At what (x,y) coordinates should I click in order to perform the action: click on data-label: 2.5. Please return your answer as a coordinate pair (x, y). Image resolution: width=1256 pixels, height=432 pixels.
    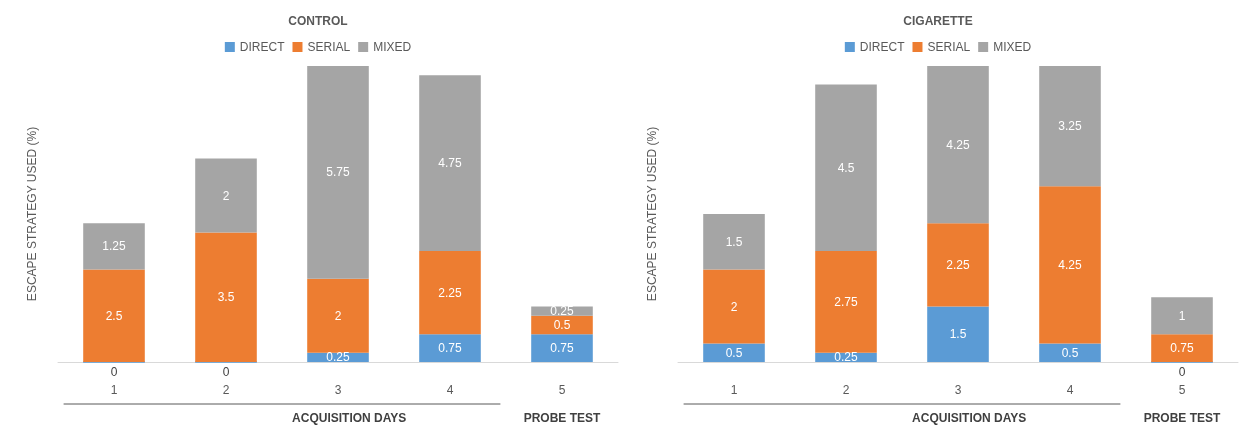
    Looking at the image, I should click on (114, 315).